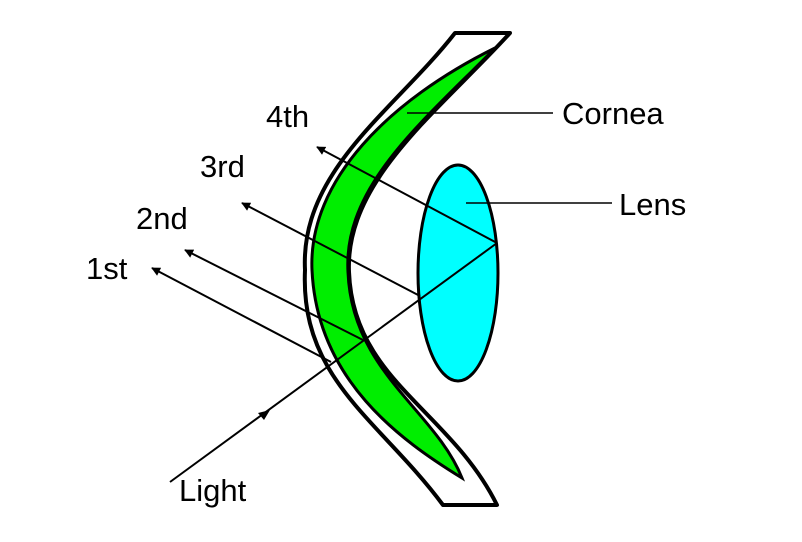 The width and height of the screenshot is (802, 542). I want to click on label-light: Light, so click(213, 490).